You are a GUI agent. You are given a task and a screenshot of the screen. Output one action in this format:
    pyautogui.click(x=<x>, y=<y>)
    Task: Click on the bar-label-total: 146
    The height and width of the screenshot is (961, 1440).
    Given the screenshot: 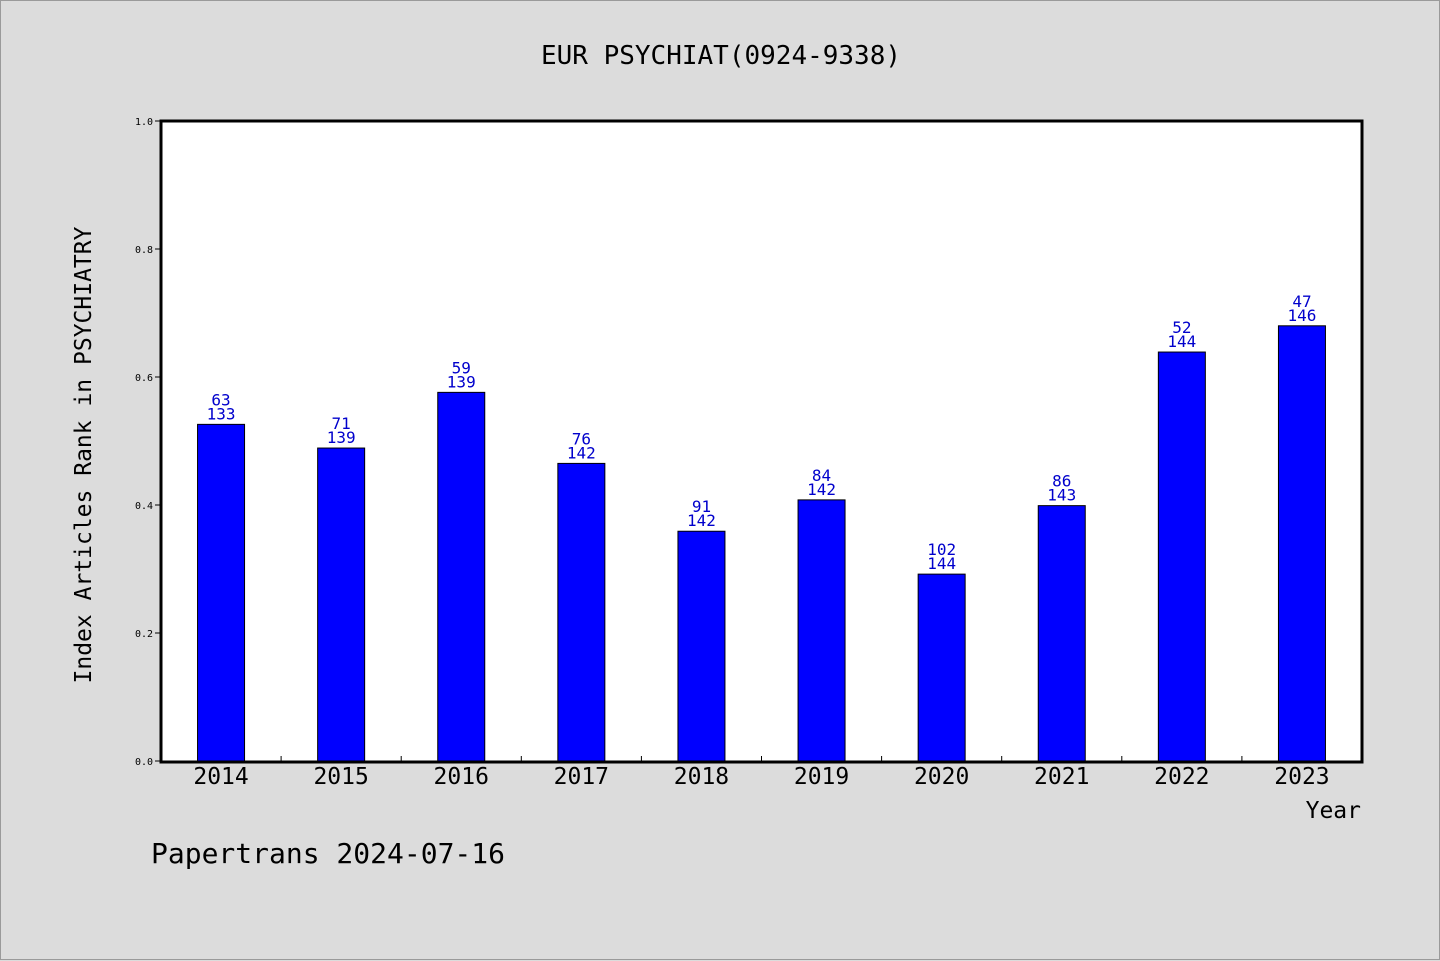 What is the action you would take?
    pyautogui.click(x=1301, y=315)
    